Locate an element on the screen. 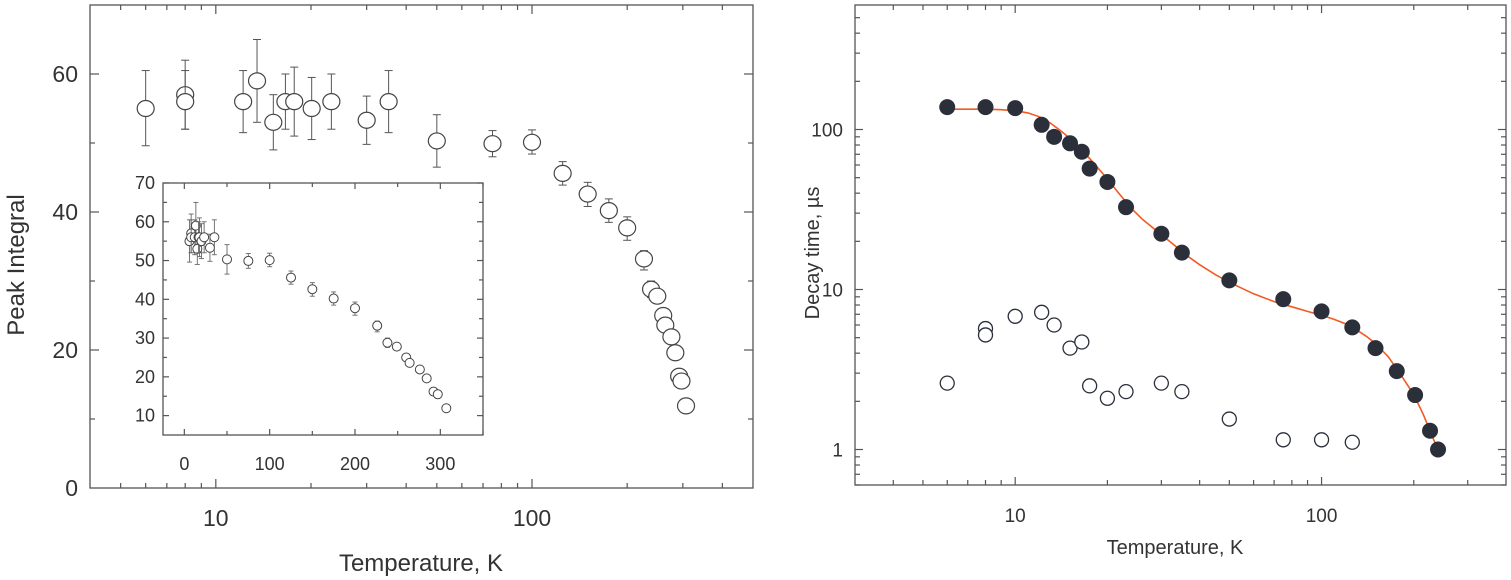 This screenshot has height=580, width=1511. left-x-axis-title: Temperature, K is located at coordinates (421, 563).